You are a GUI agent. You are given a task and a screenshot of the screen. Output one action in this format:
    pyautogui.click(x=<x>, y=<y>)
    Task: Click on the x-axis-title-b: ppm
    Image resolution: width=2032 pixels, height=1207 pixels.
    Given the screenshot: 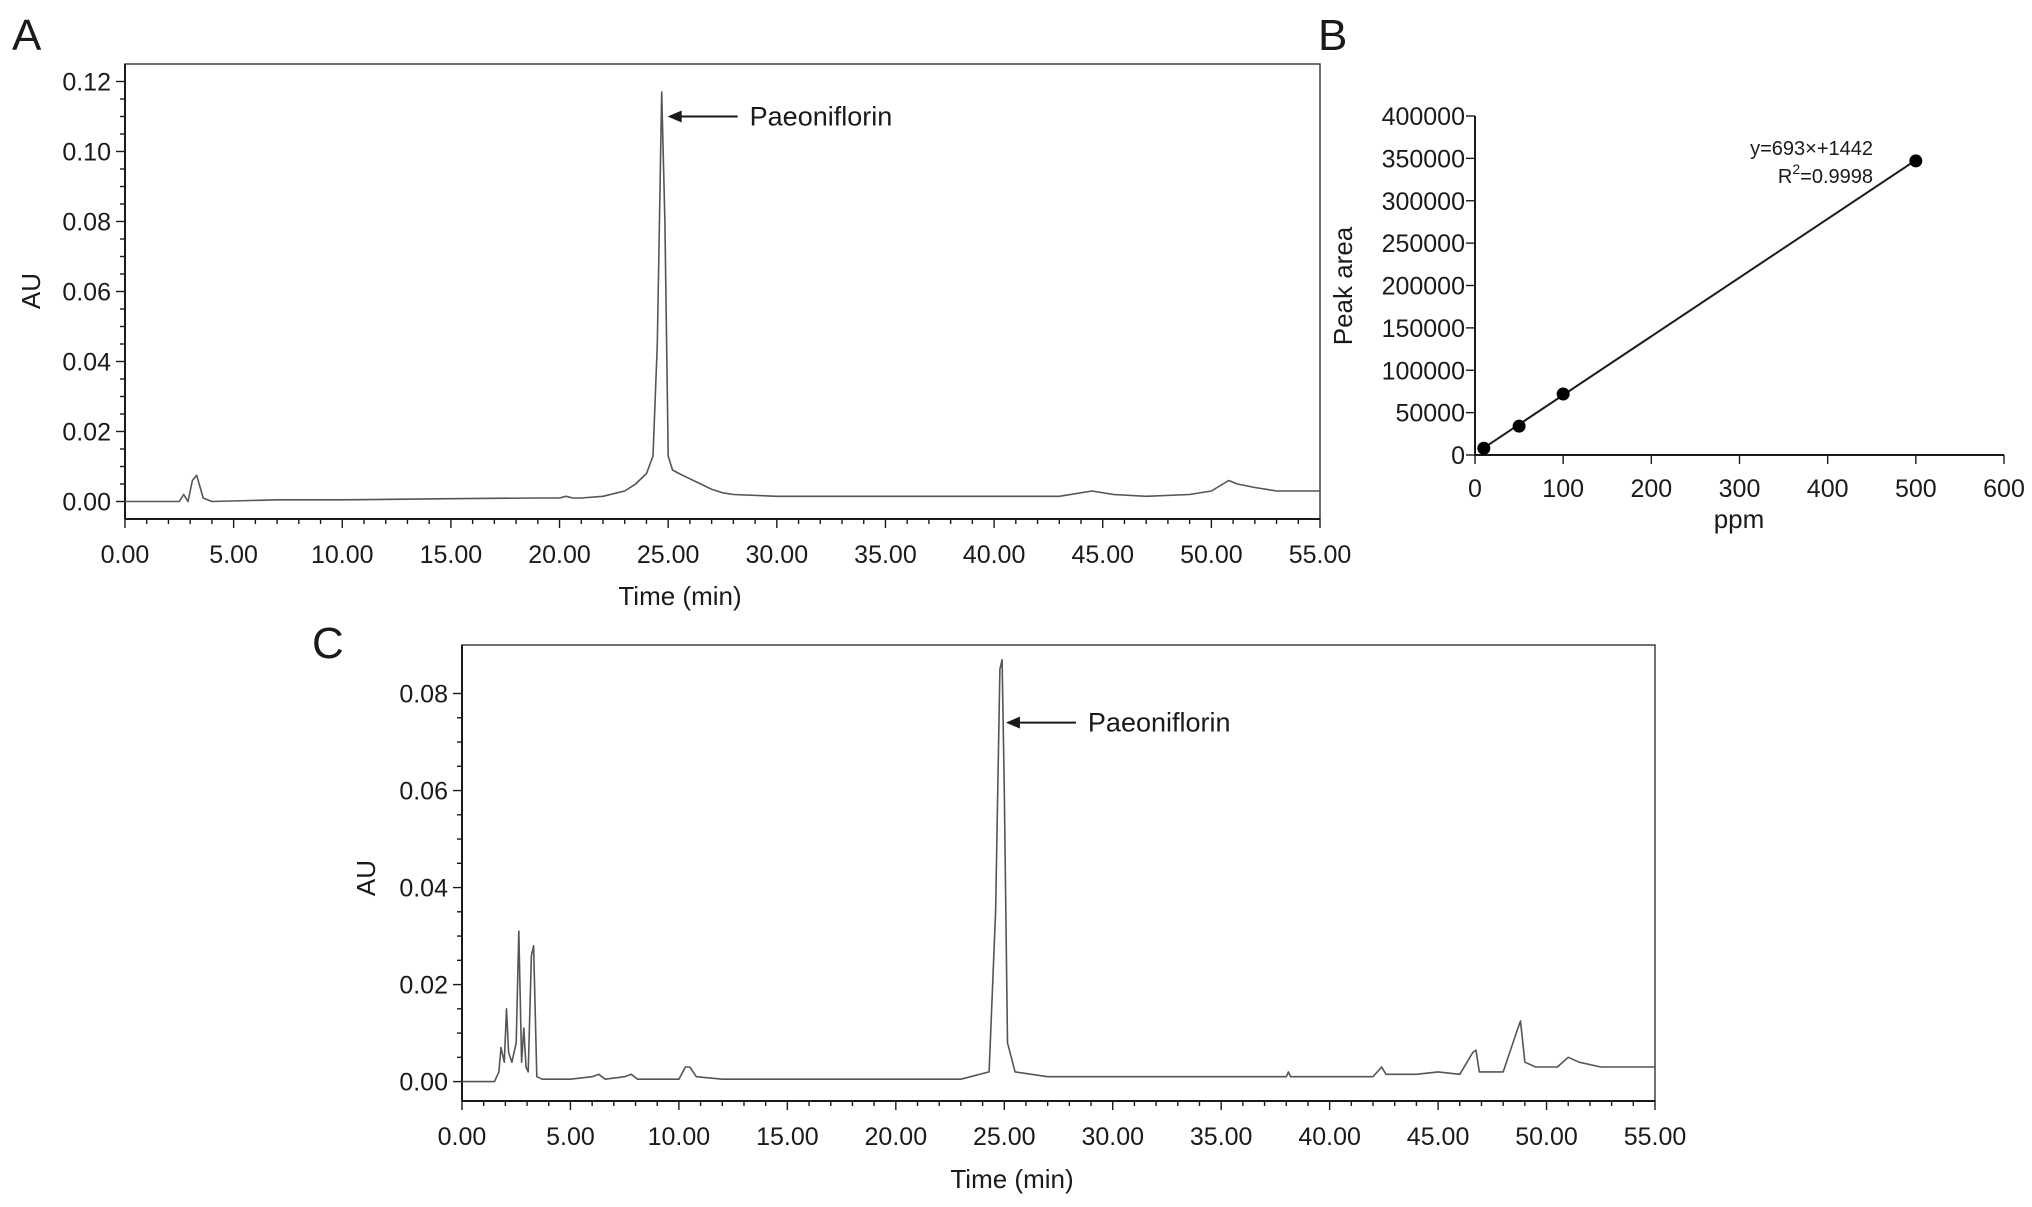 What is the action you would take?
    pyautogui.click(x=1739, y=519)
    